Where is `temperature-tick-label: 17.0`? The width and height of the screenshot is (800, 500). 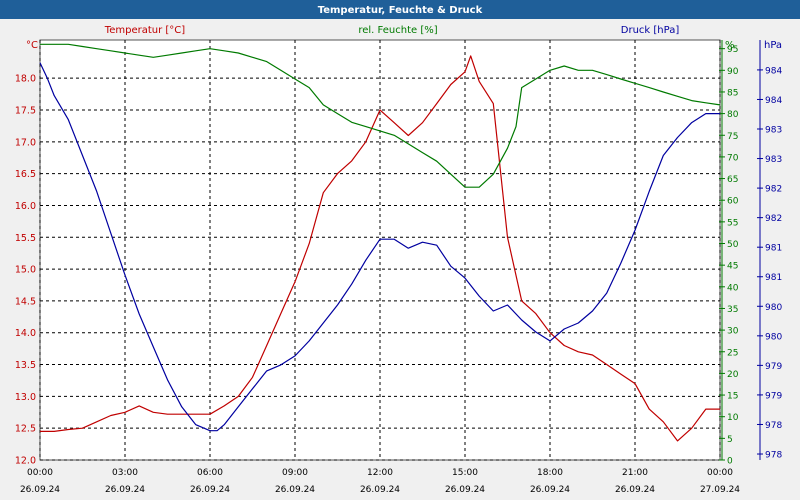
temperature-tick-label: 17.0 is located at coordinates (25, 142).